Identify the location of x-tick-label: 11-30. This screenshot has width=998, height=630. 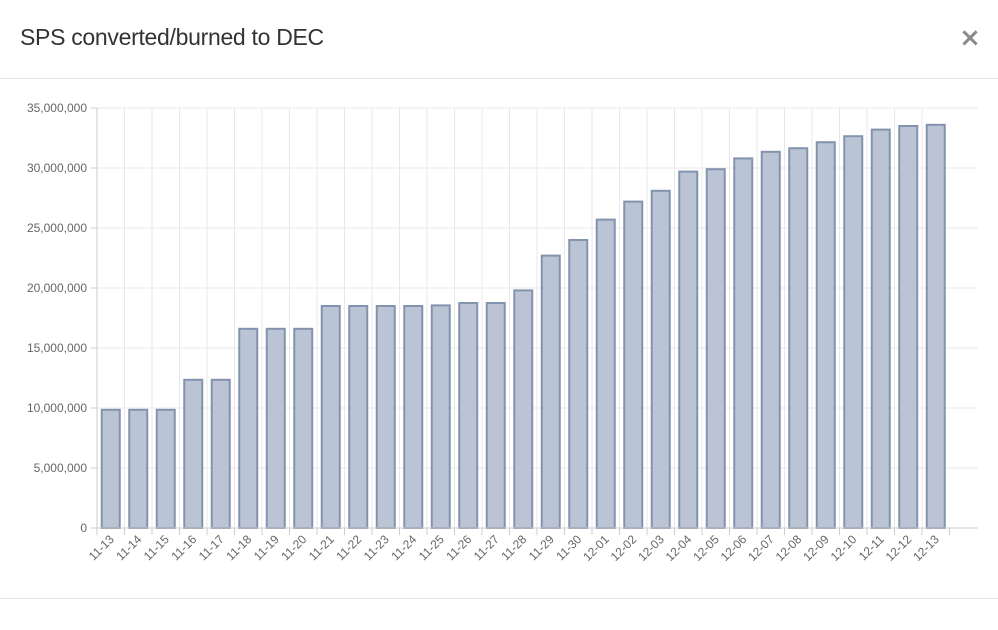
(568, 547).